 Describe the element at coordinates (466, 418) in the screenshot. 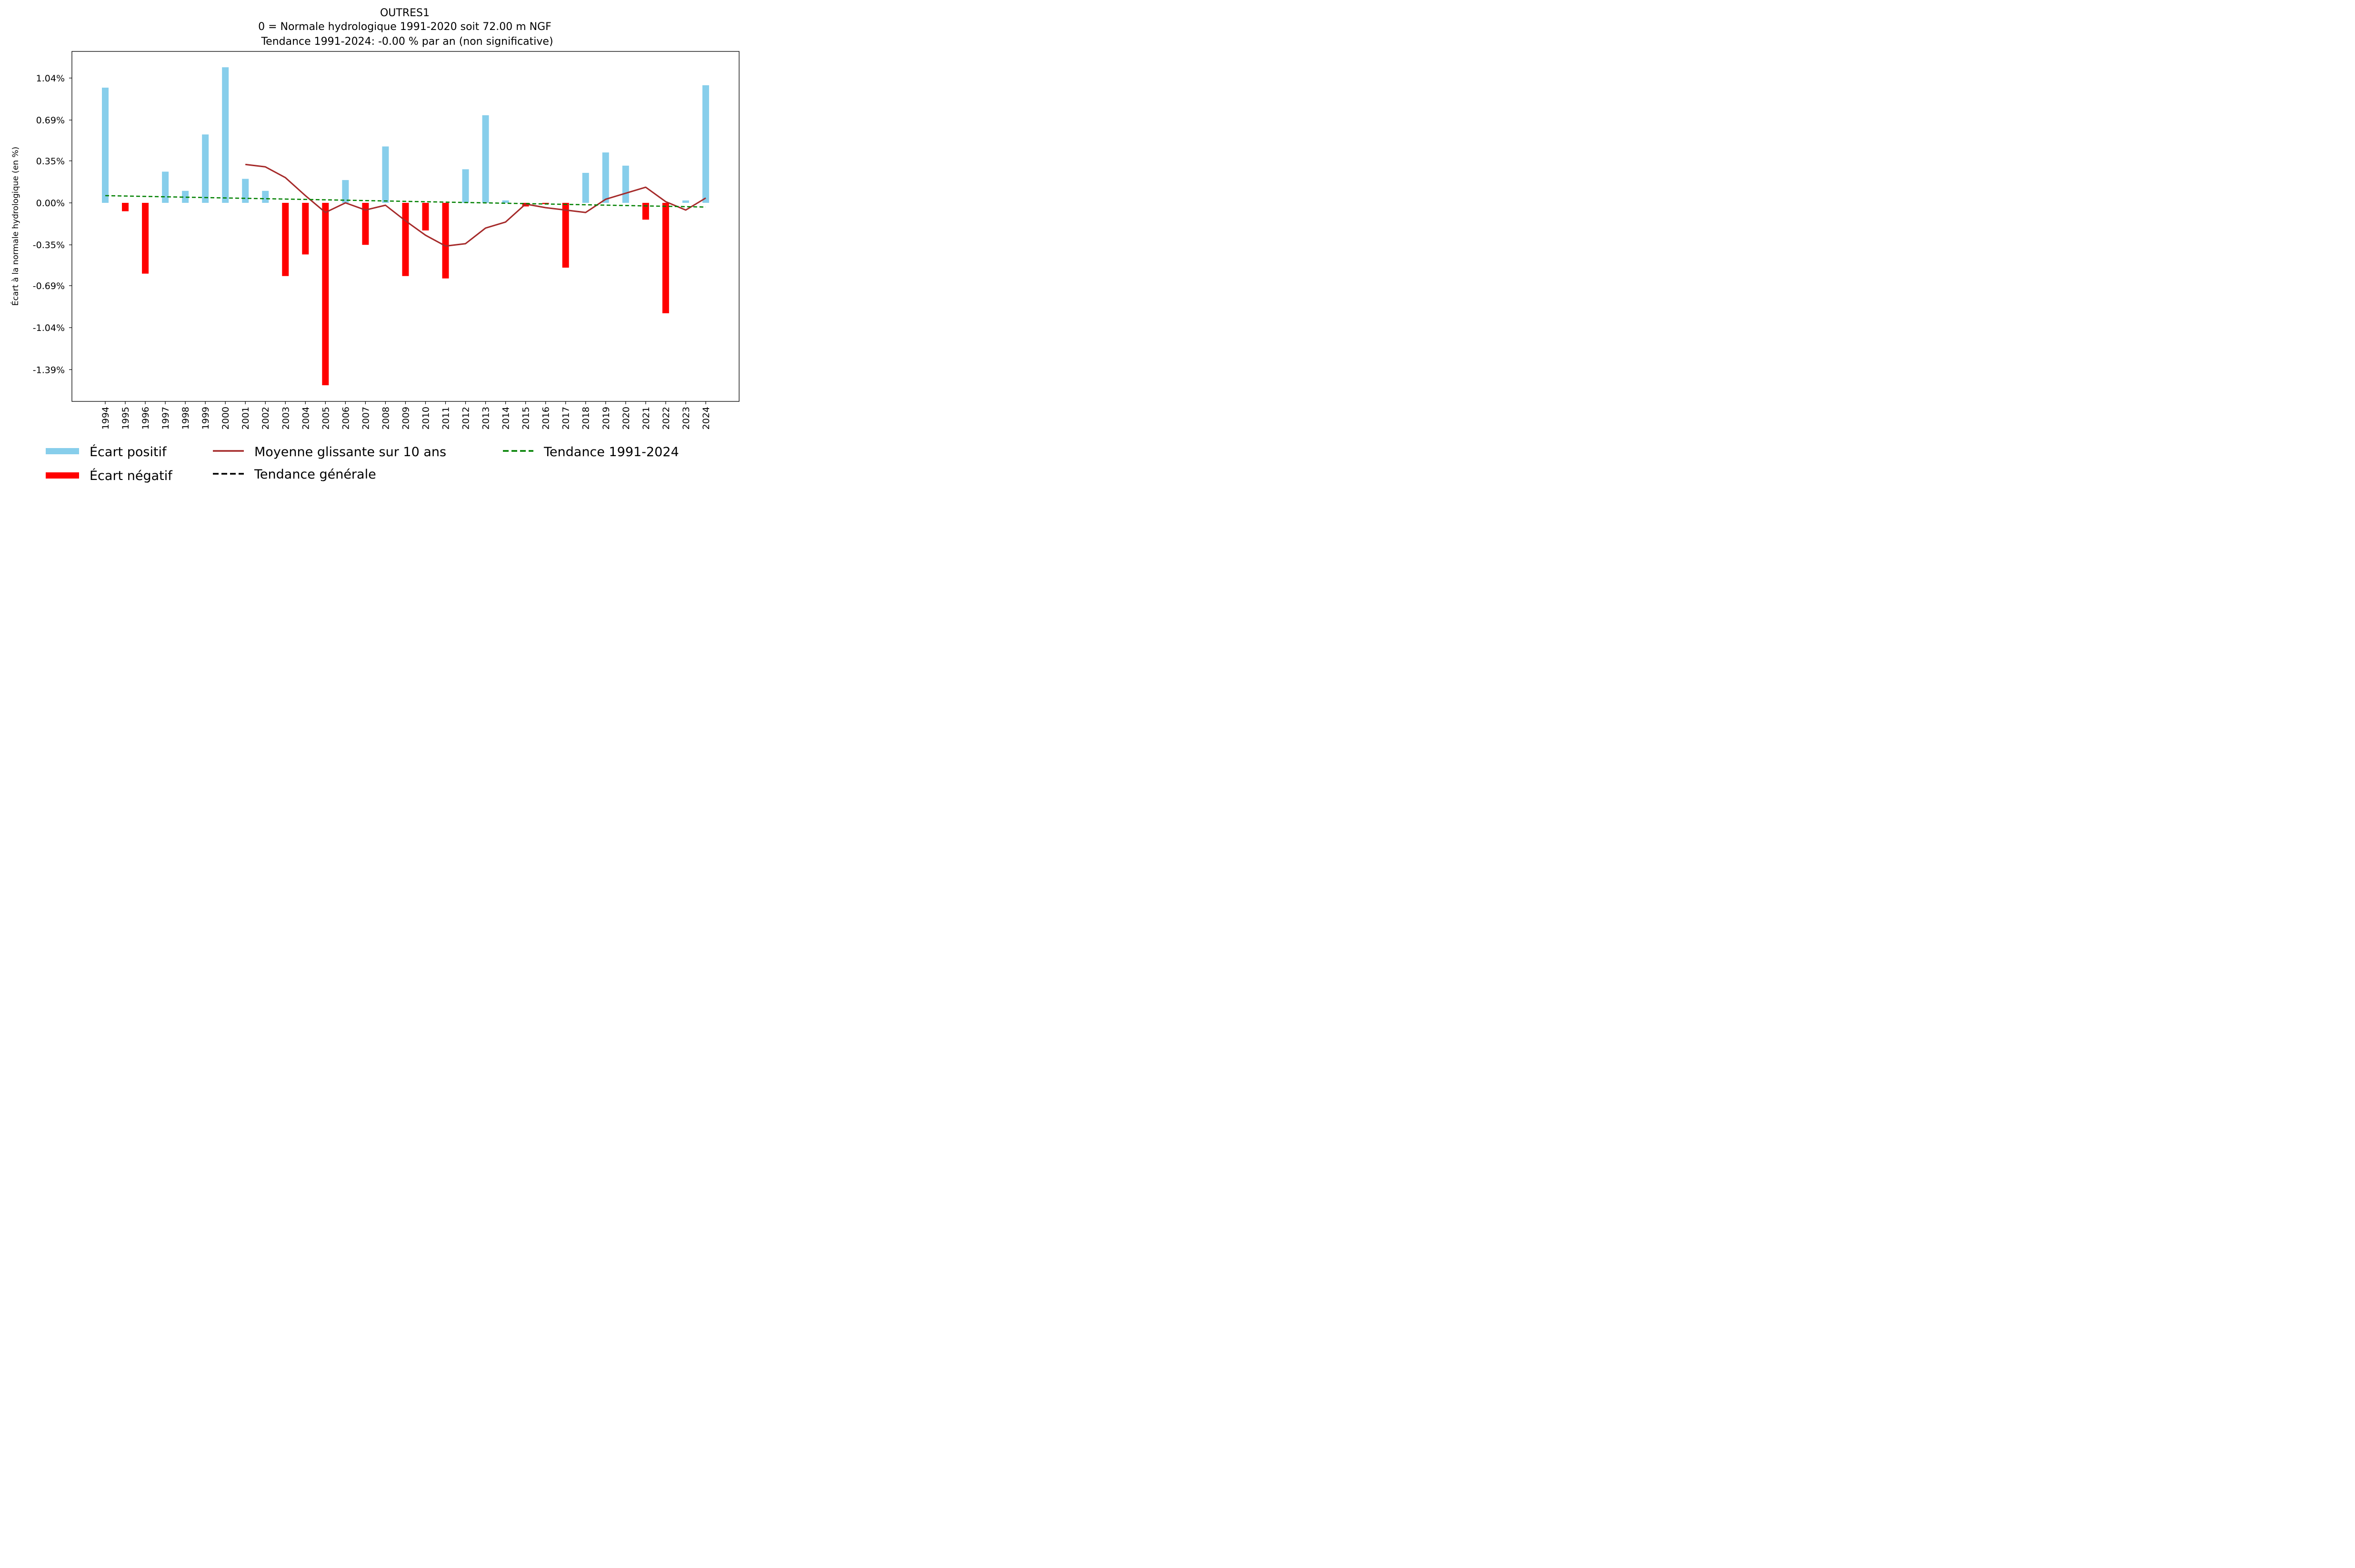

I see `x-tick-label: 2012` at that location.